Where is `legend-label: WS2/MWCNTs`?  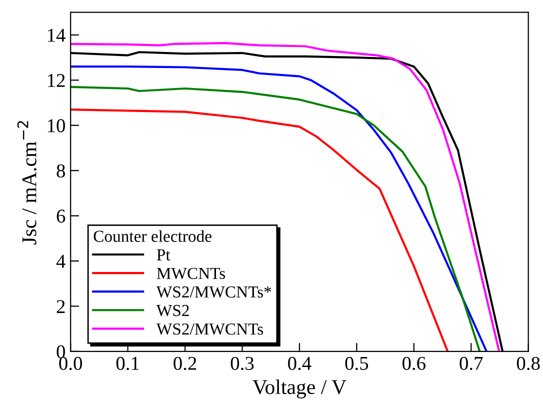
legend-label: WS2/MWCNTs is located at coordinates (209, 329).